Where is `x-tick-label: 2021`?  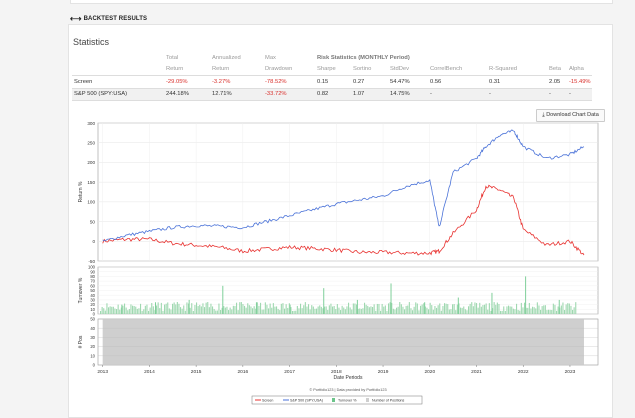 x-tick-label: 2021 is located at coordinates (476, 372).